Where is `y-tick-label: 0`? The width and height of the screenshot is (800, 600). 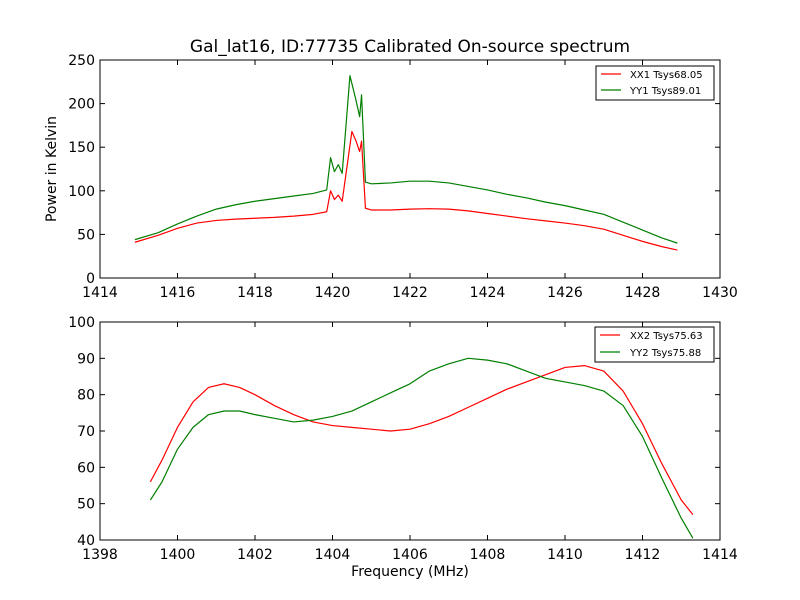
y-tick-label: 0 is located at coordinates (90, 279).